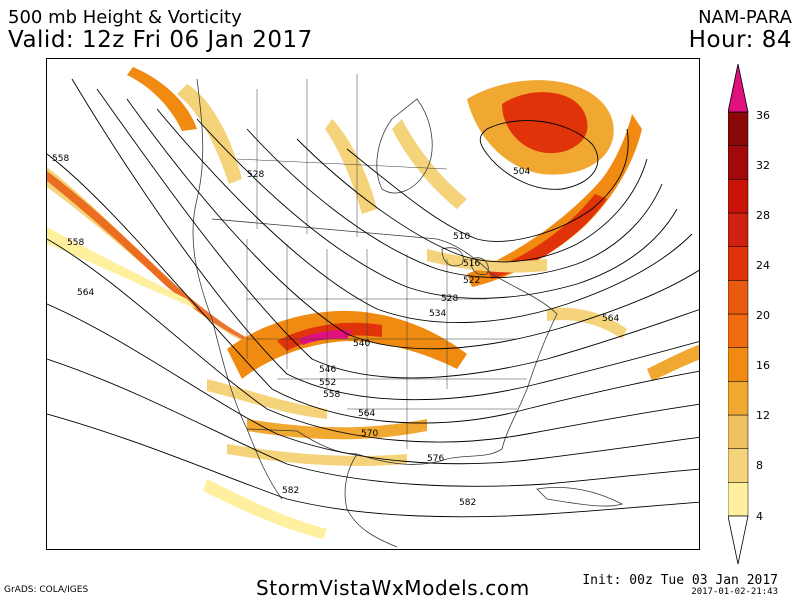  Describe the element at coordinates (738, 540) in the screenshot. I see `colorbar-bottom-arrow` at that location.